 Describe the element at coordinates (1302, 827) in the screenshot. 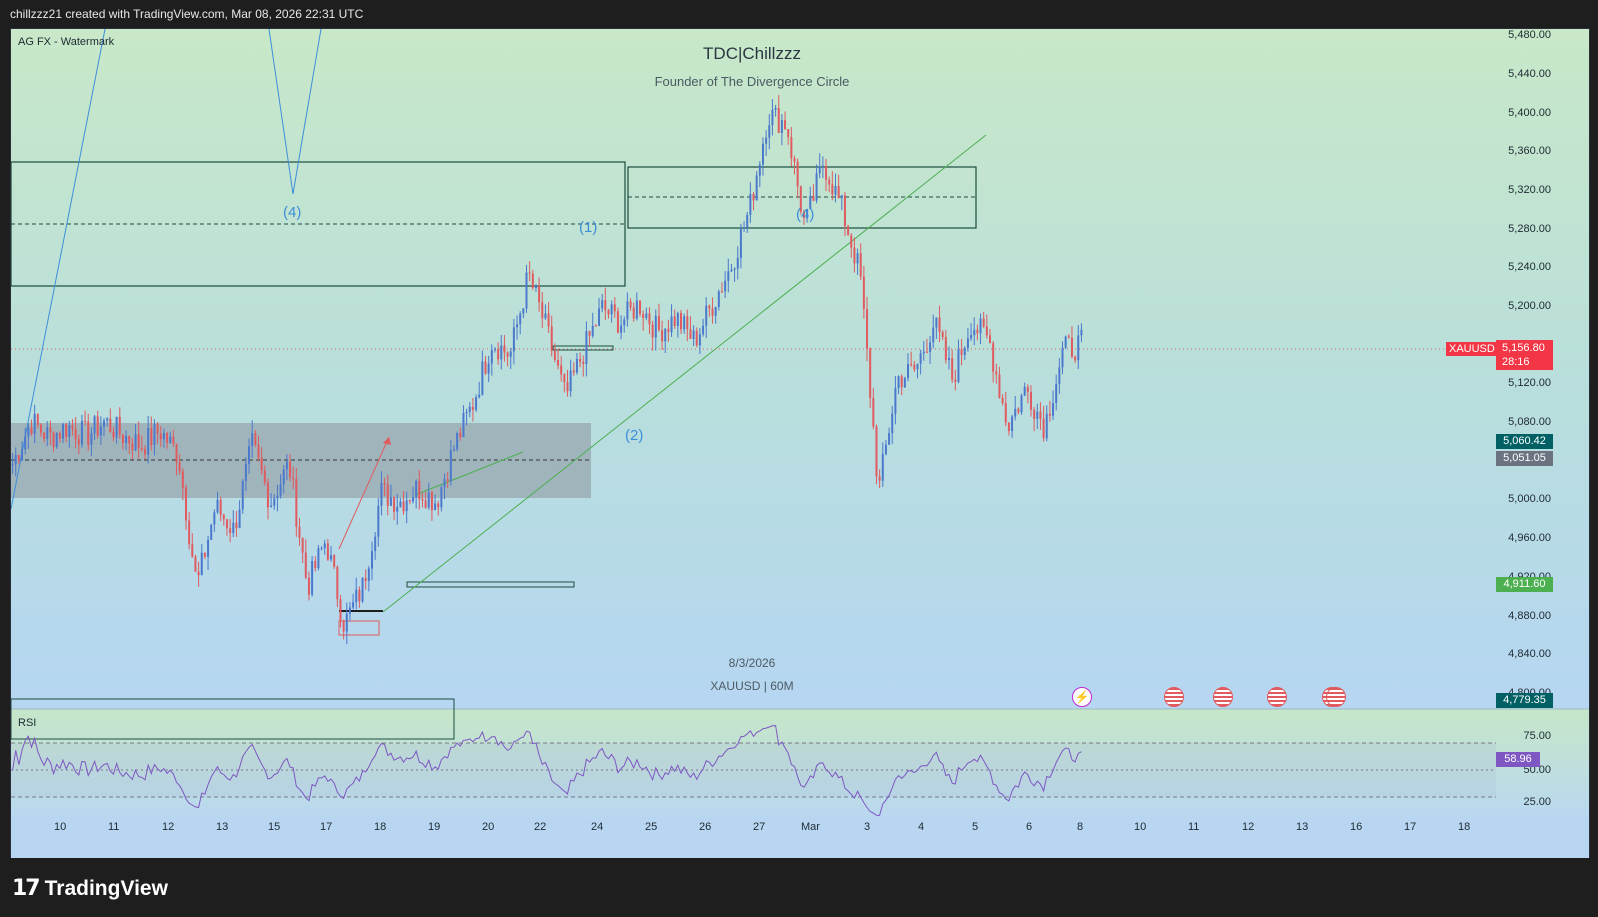

I see `time-tick: 13` at that location.